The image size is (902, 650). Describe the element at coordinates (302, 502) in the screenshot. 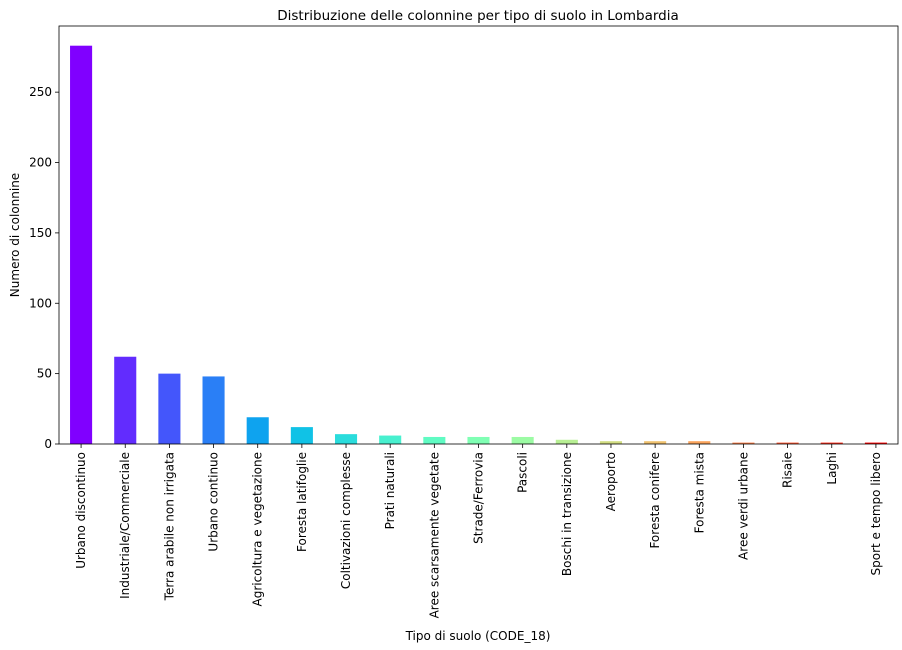

I see `x-tick-label: Foresta latifoglie` at that location.